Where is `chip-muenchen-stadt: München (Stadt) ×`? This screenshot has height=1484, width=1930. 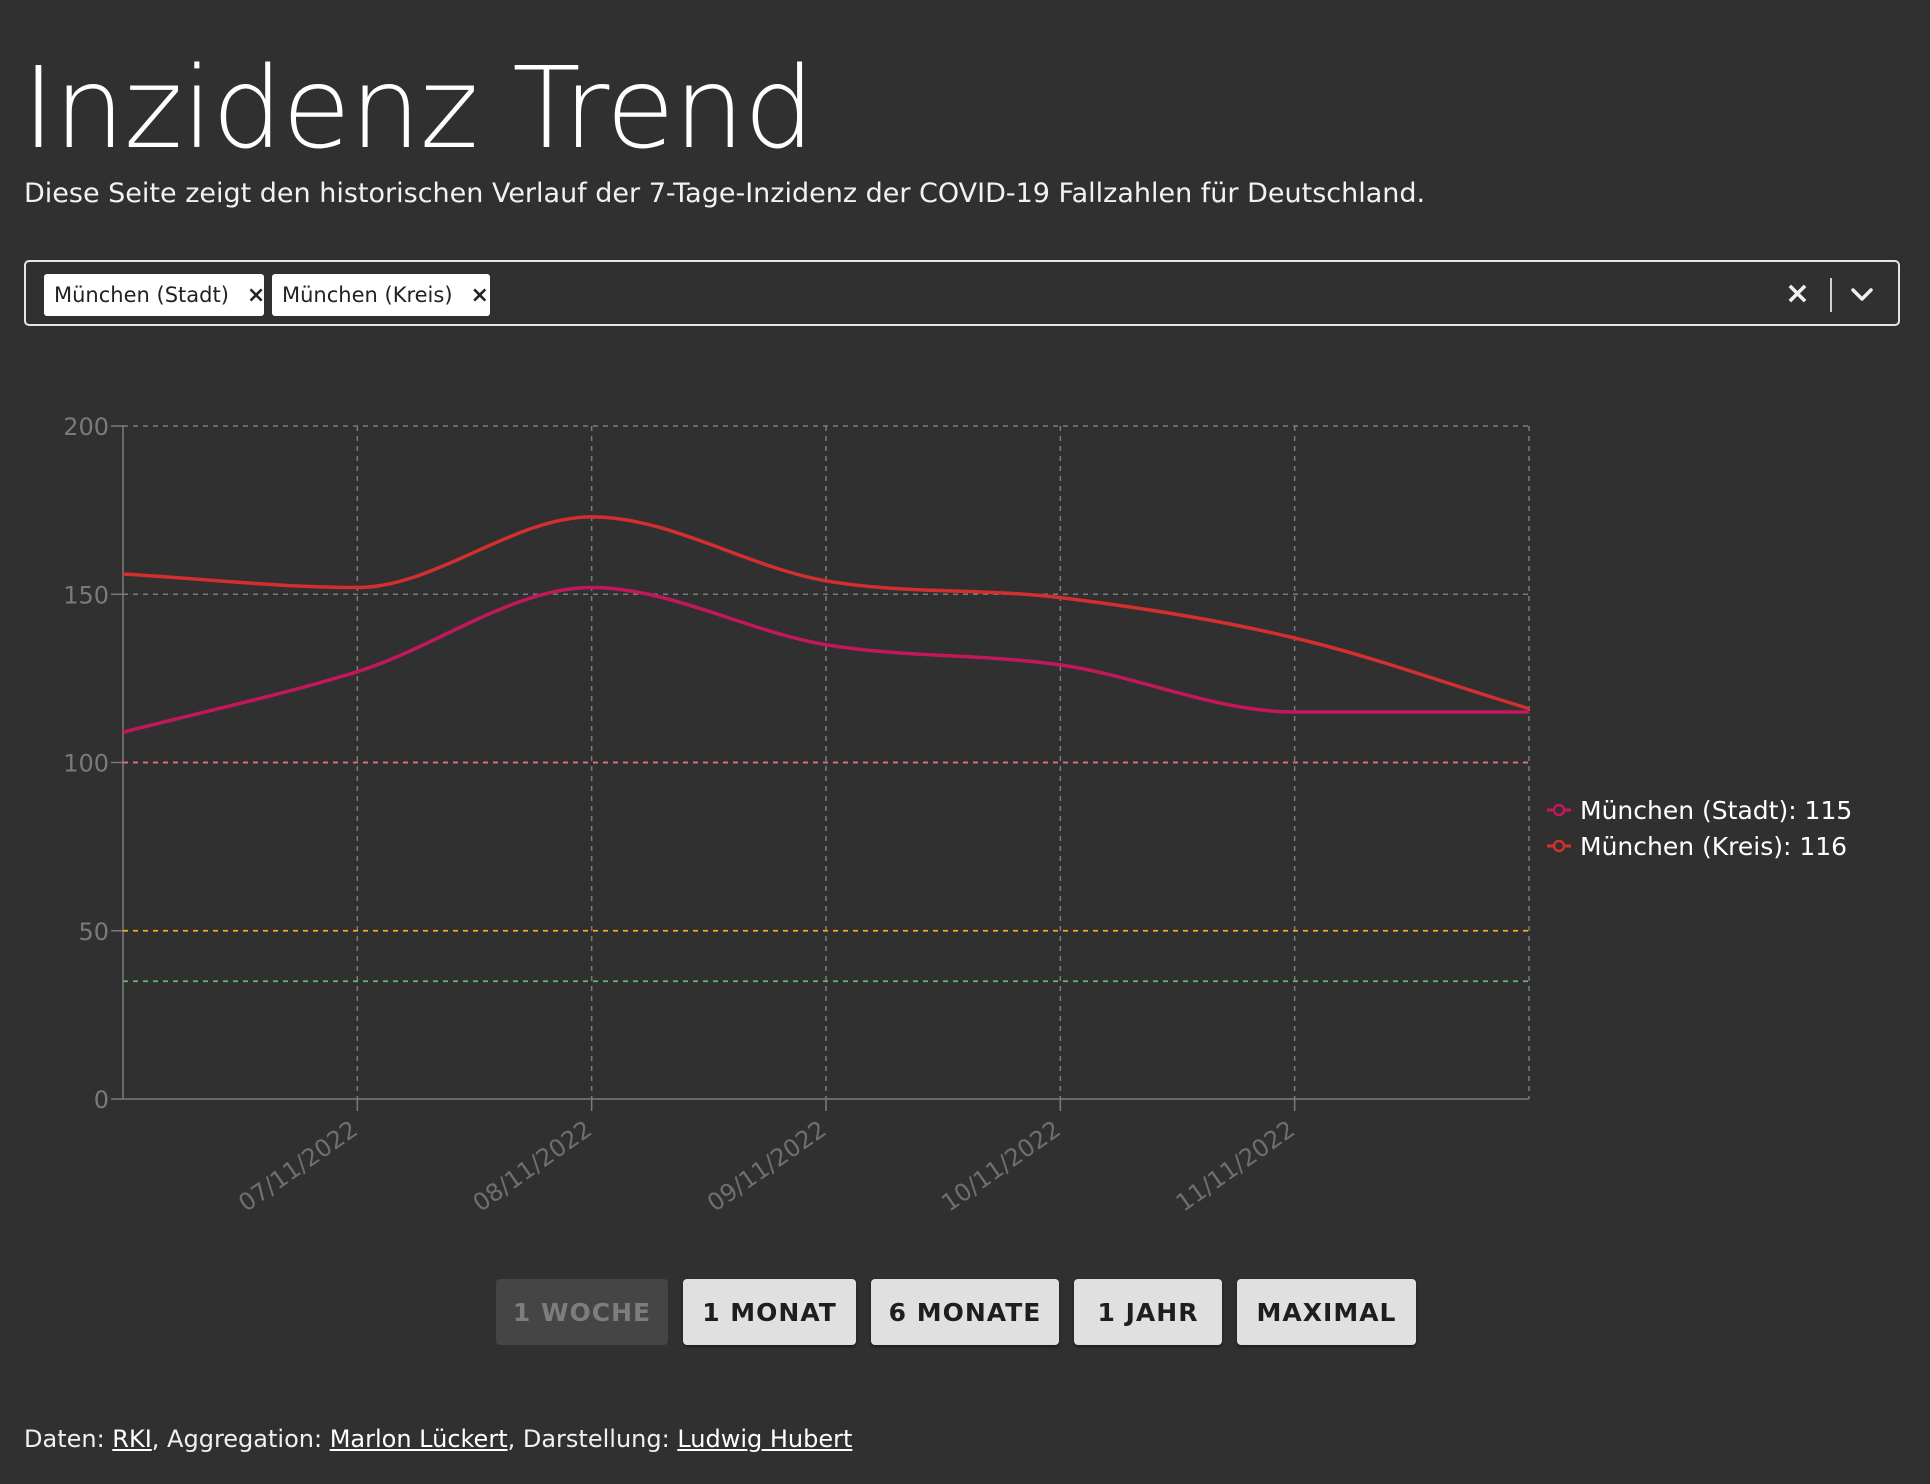 chip-muenchen-stadt: München (Stadt) × is located at coordinates (155, 295).